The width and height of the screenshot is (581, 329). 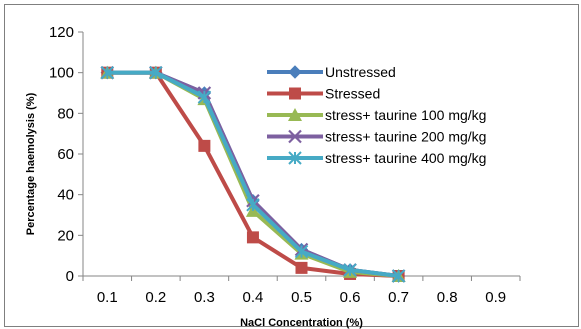 I want to click on legend-label: stress+ taurine 200 mg/kg, so click(x=405, y=137).